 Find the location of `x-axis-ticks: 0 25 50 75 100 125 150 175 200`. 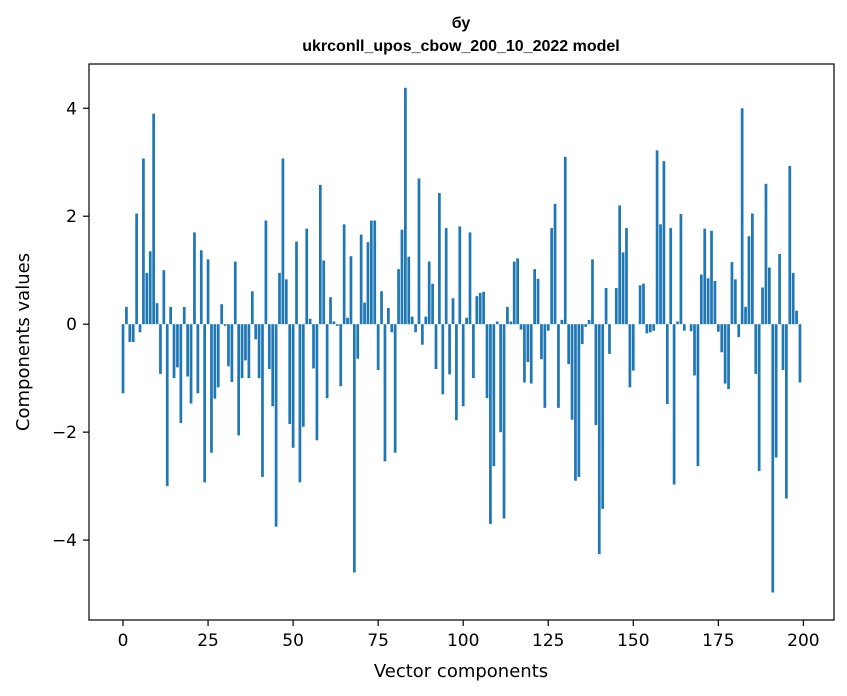

x-axis-ticks: 0 25 50 75 100 125 150 175 200 is located at coordinates (469, 635).